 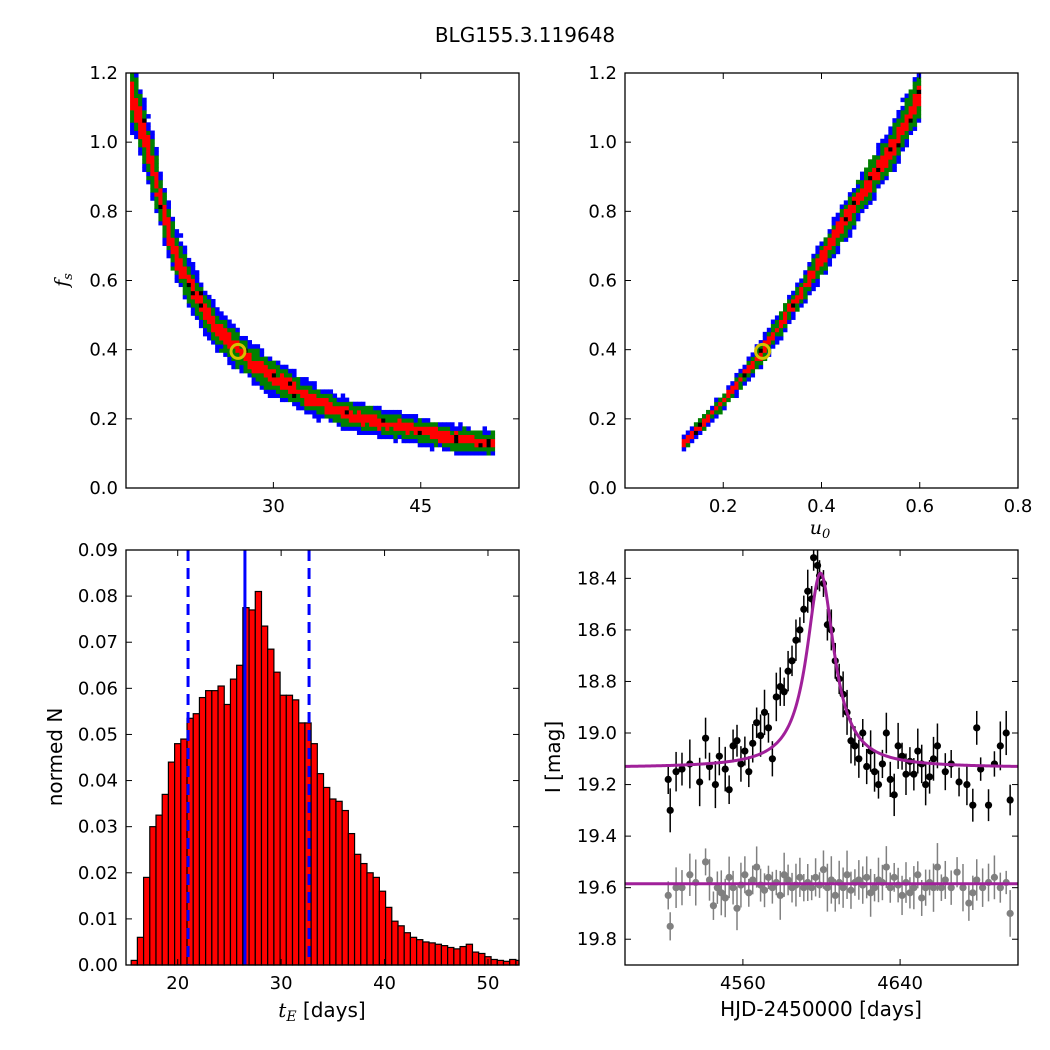 I want to click on p2-axes-frame, so click(x=821, y=280).